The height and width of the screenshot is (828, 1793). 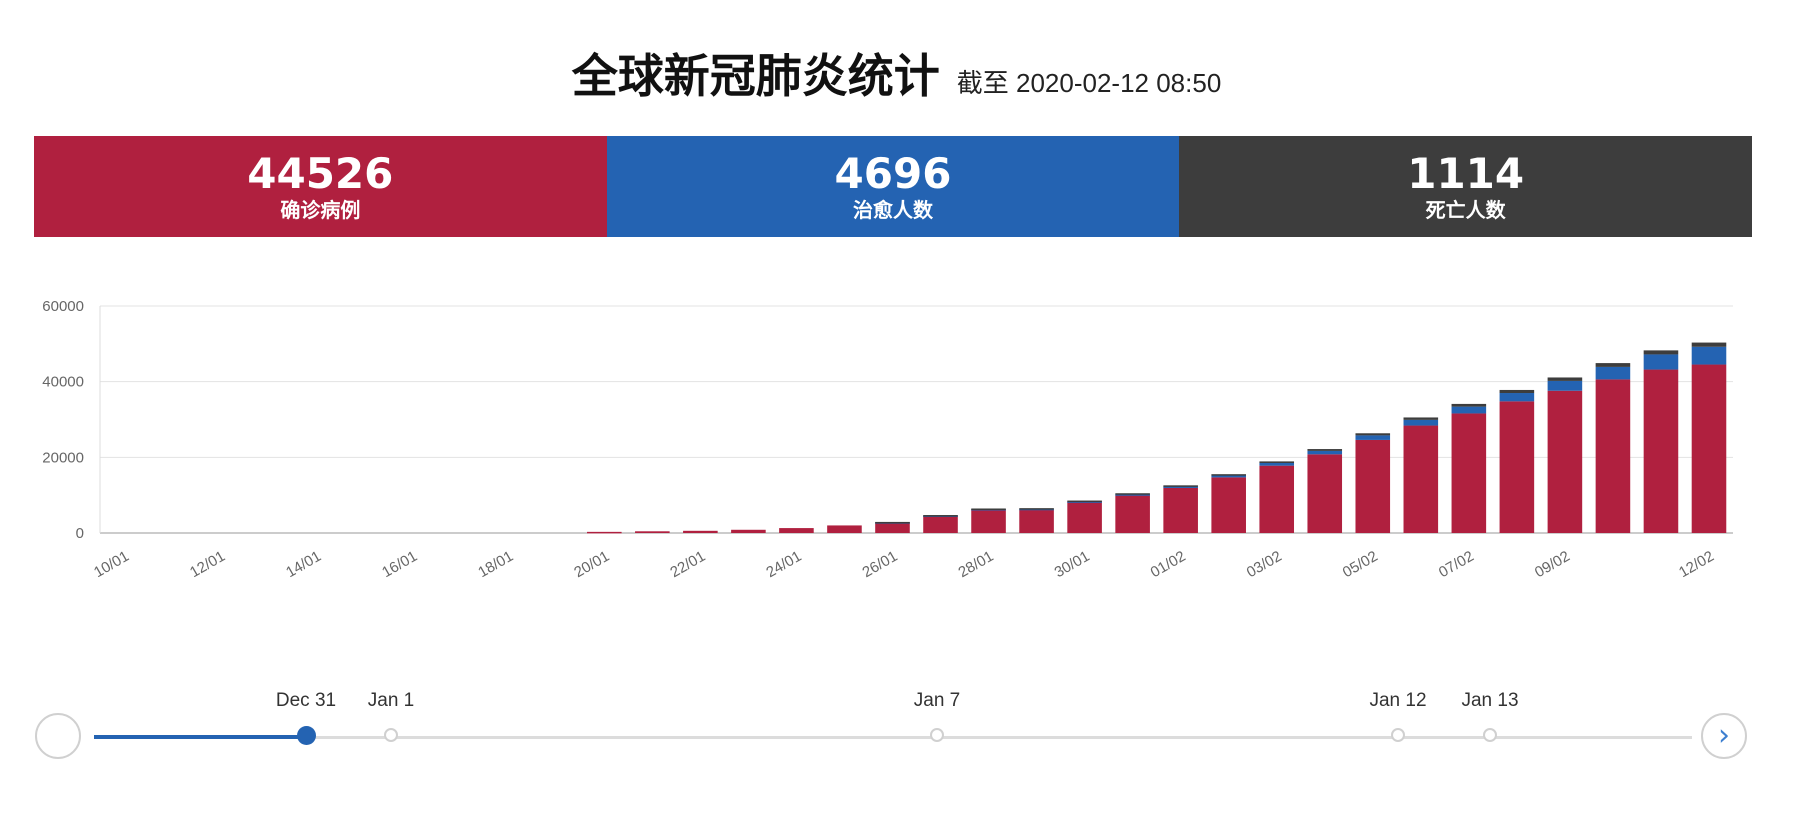 I want to click on x-tick-label: 14/01, so click(x=303, y=564).